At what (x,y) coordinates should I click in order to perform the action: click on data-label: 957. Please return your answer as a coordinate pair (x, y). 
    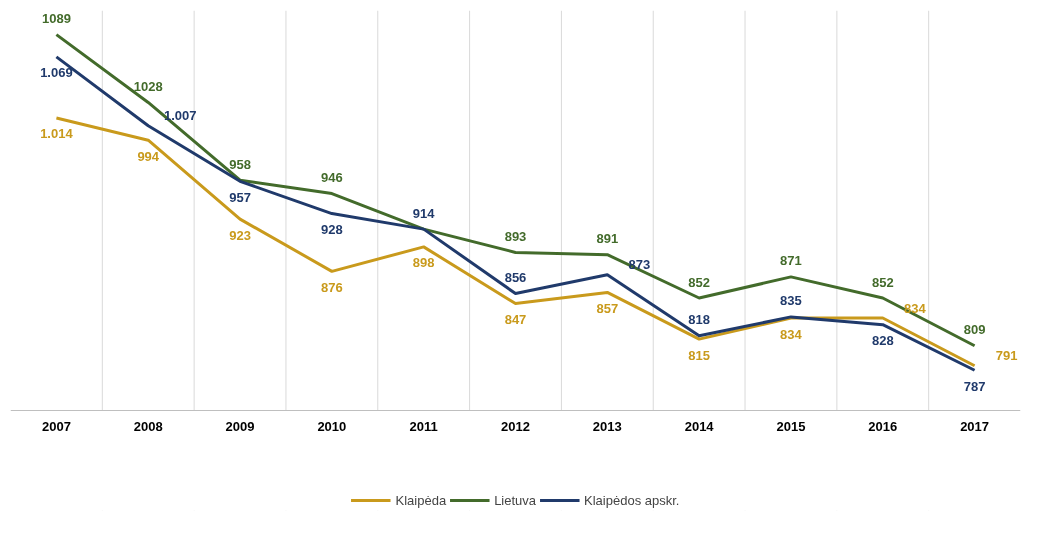
    Looking at the image, I should click on (240, 197).